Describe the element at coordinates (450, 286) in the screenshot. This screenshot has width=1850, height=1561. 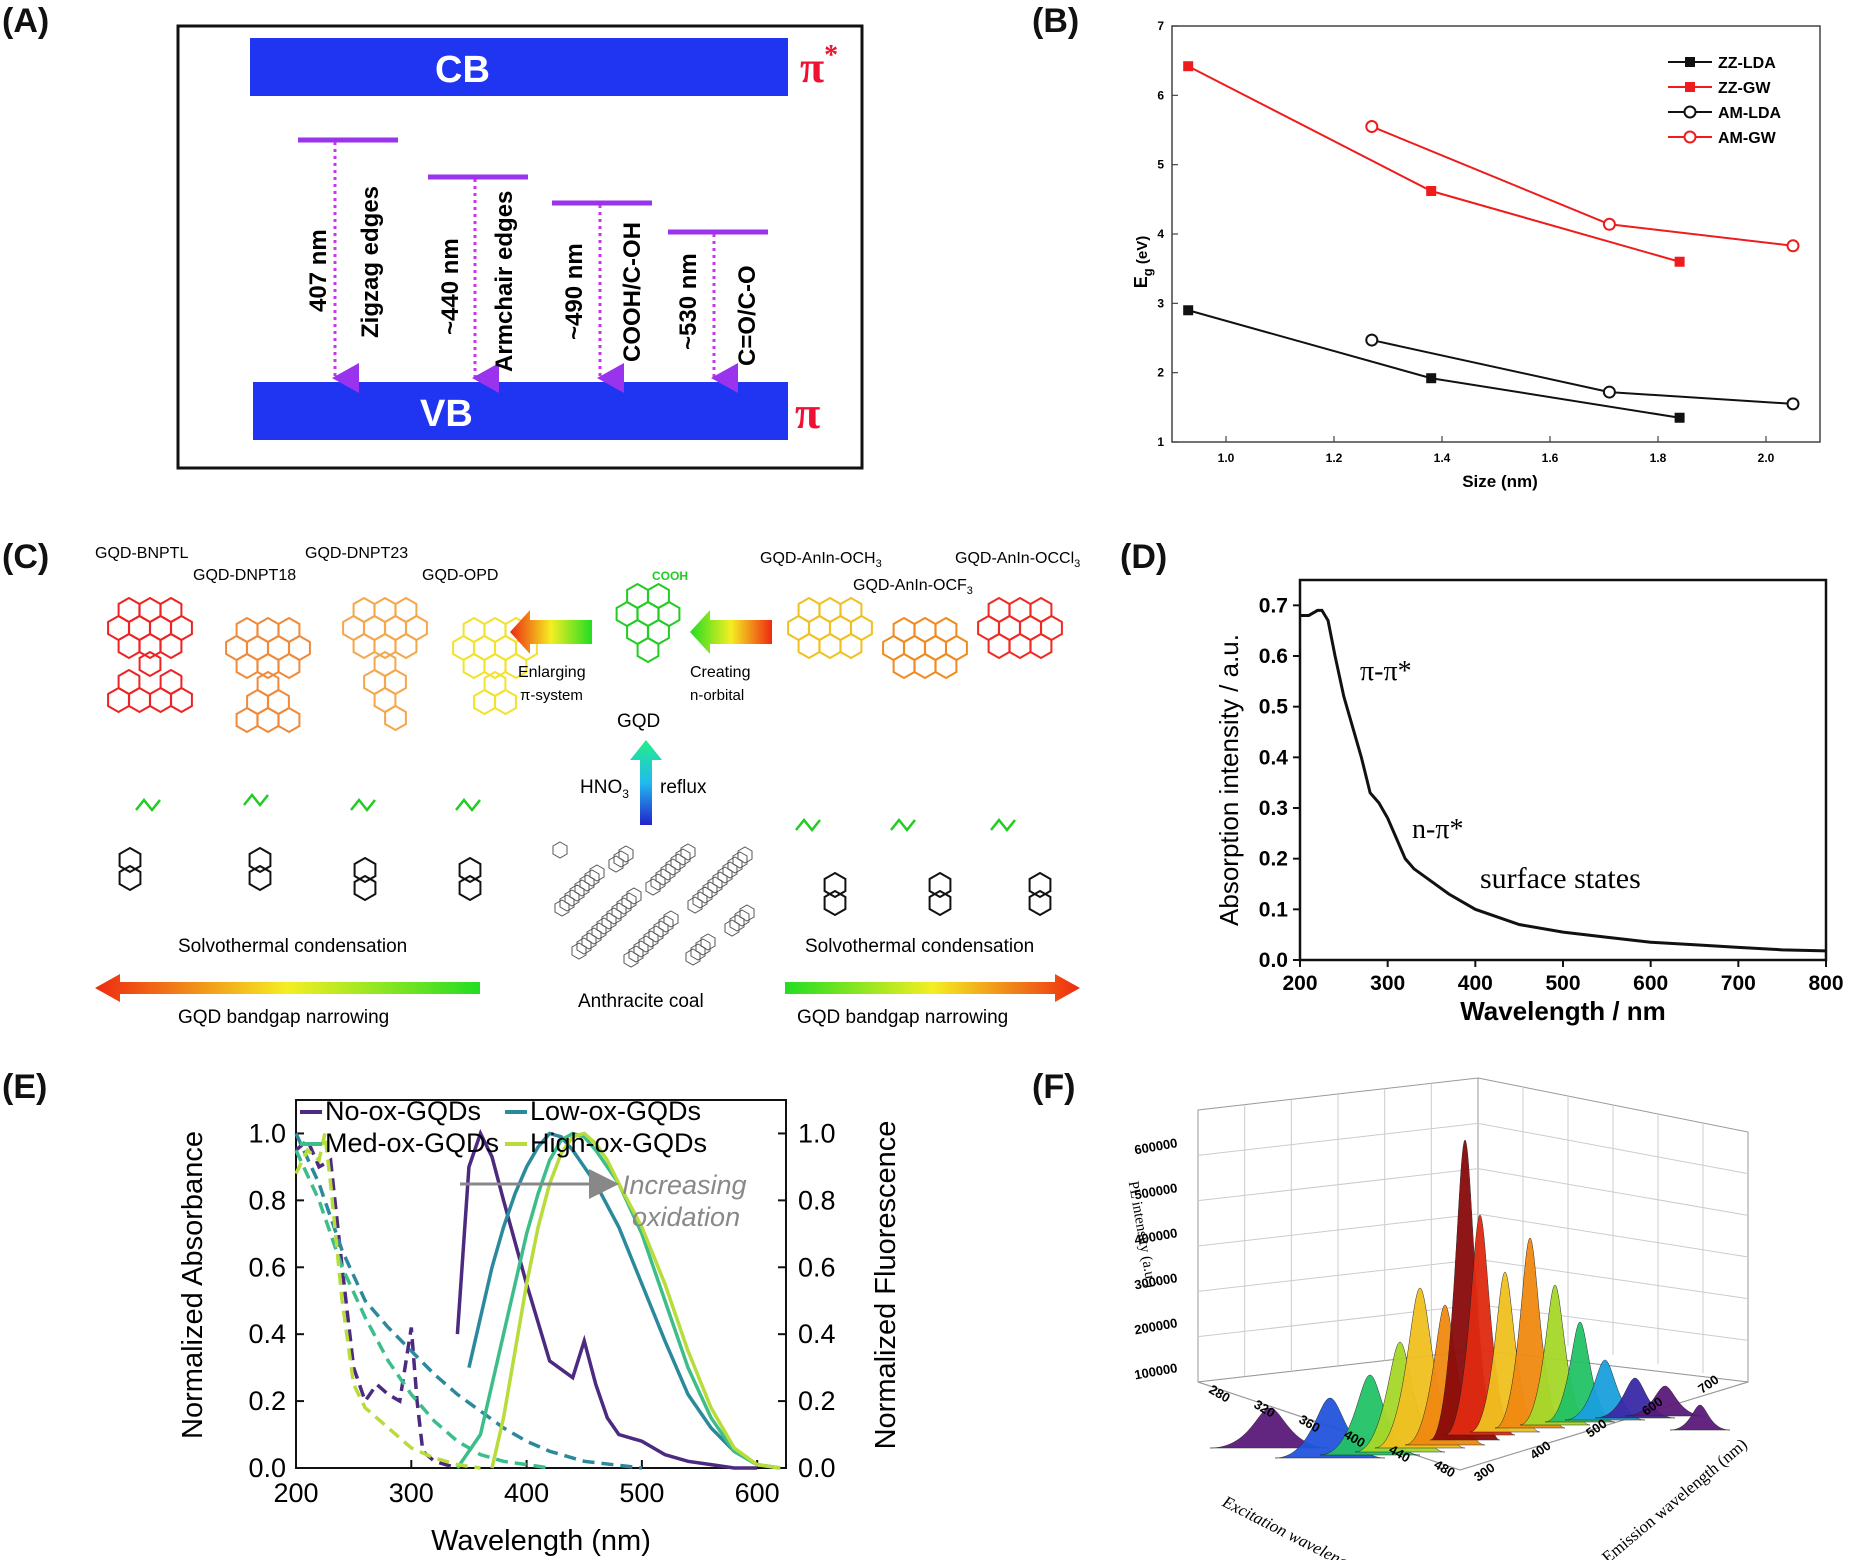
I see `transition-wavelength: ~440 nm` at that location.